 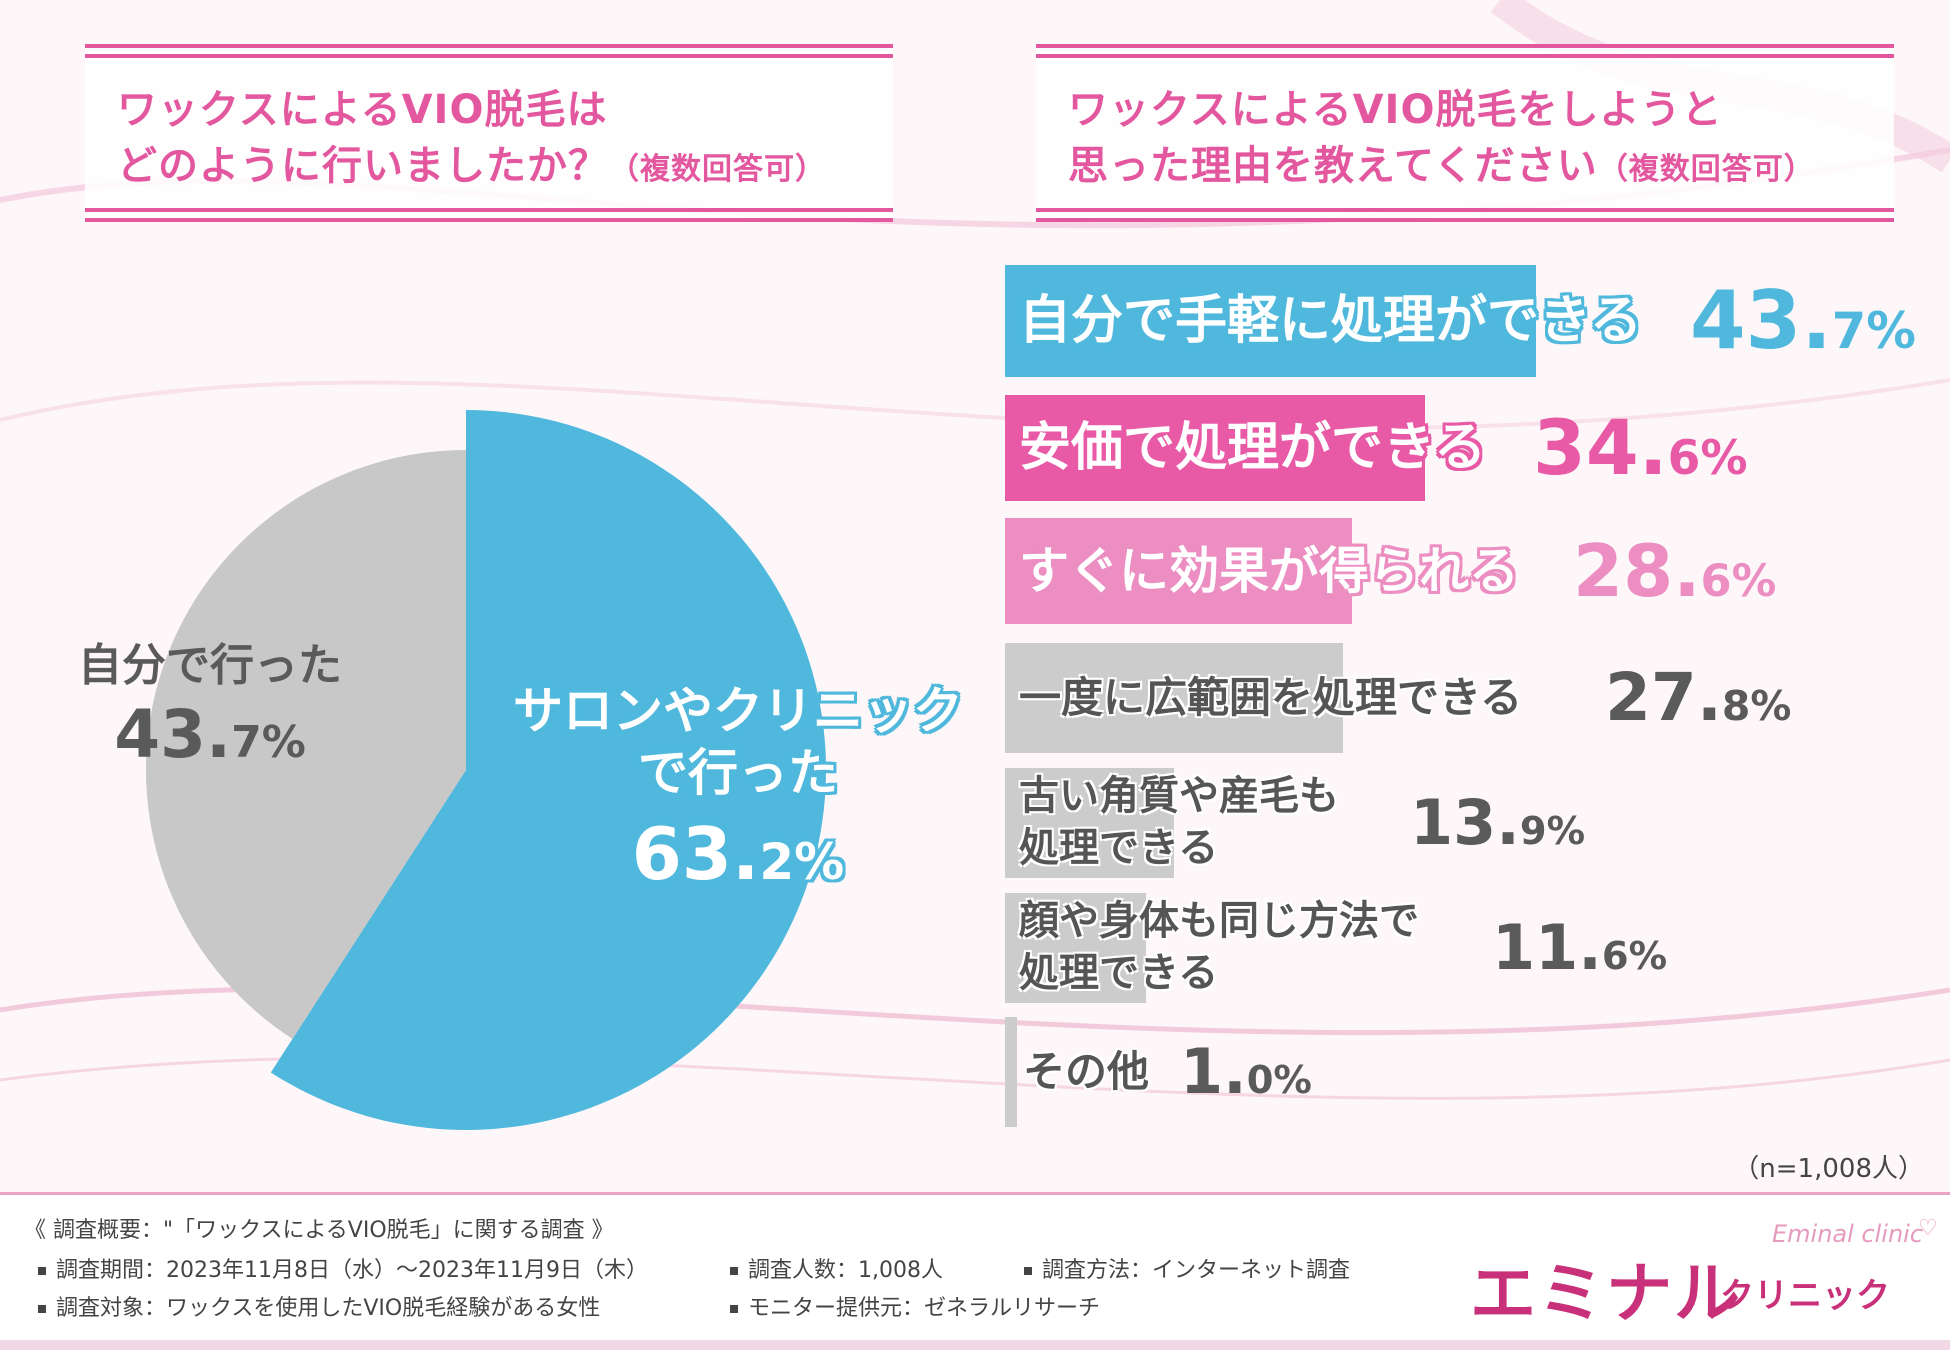 I want to click on bar-row: その他 1.0%, so click(x=1455, y=1072).